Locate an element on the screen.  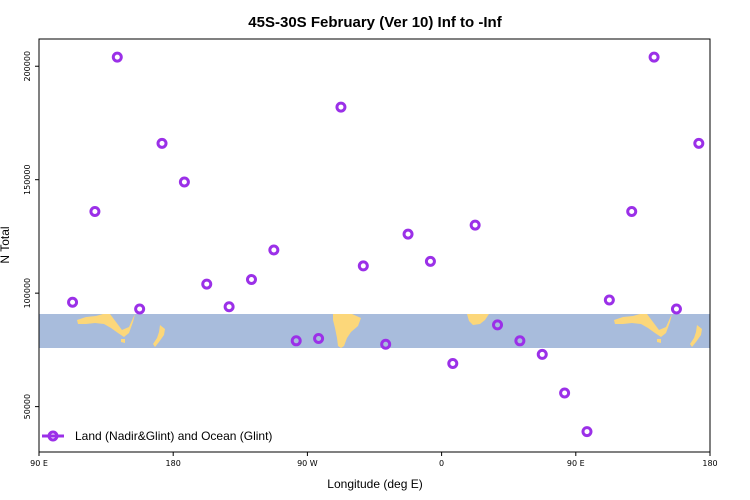
map-ocean is located at coordinates (374, 331).